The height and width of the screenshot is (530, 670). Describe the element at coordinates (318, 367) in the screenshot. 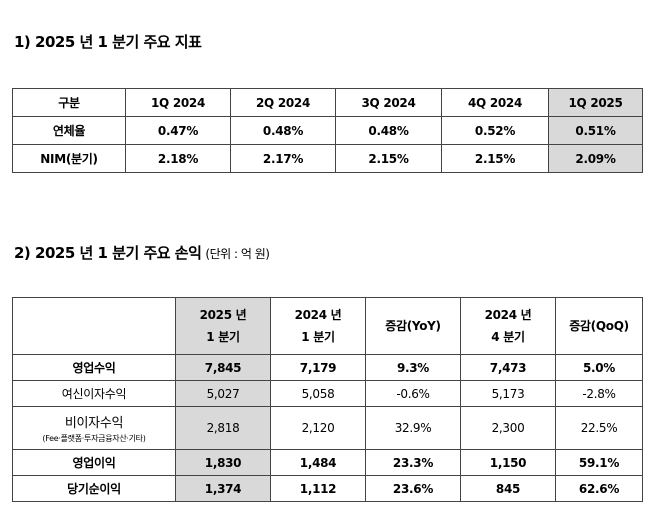

I see `table-cell: 7,179` at that location.